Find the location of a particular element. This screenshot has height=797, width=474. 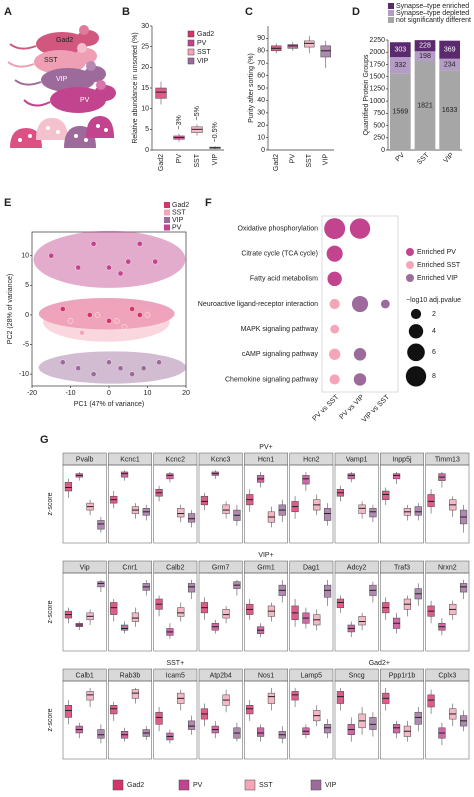

value-label: 369 is located at coordinates (450, 50).